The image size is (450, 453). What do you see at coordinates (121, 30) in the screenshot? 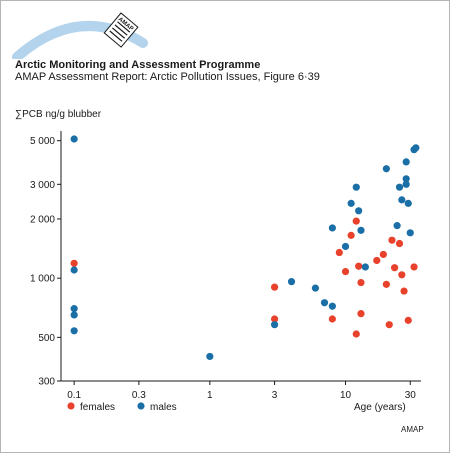
I see `logo-globe-icon: AMAP` at bounding box center [121, 30].